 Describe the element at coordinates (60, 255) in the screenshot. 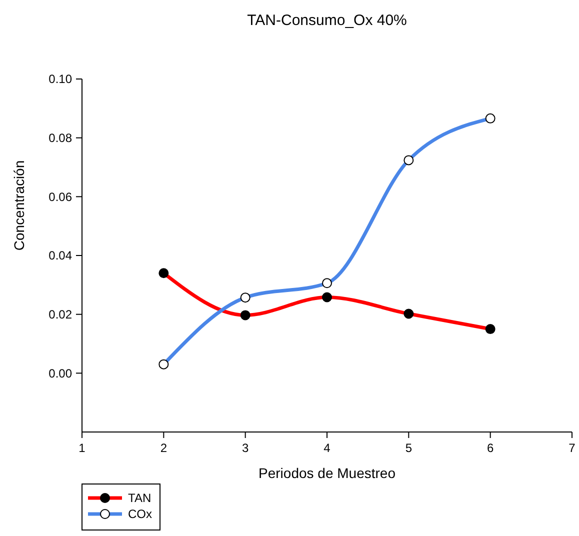

I see `y-tick-label: 0.04` at that location.